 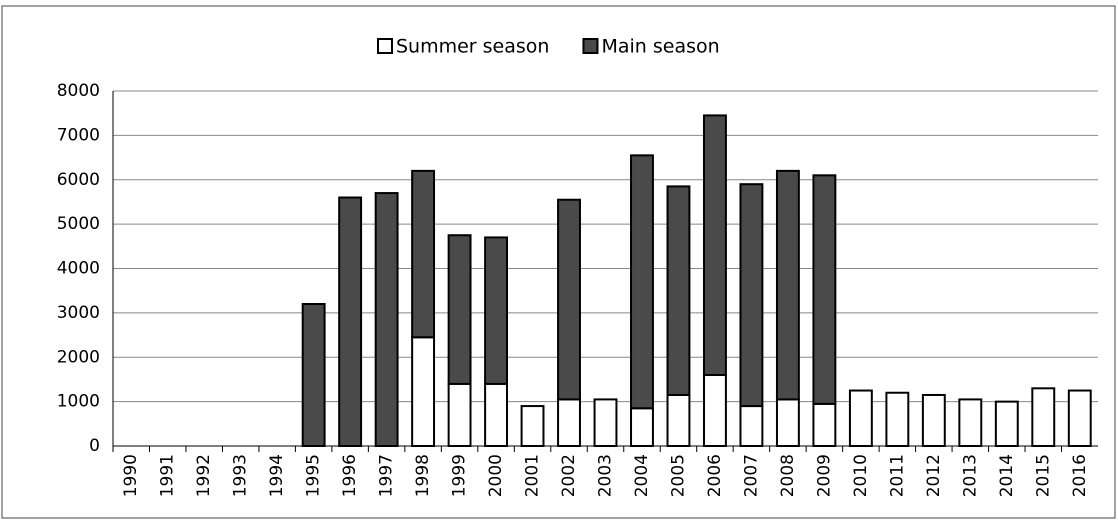 What do you see at coordinates (241, 475) in the screenshot?
I see `x-tick-label: 1993` at bounding box center [241, 475].